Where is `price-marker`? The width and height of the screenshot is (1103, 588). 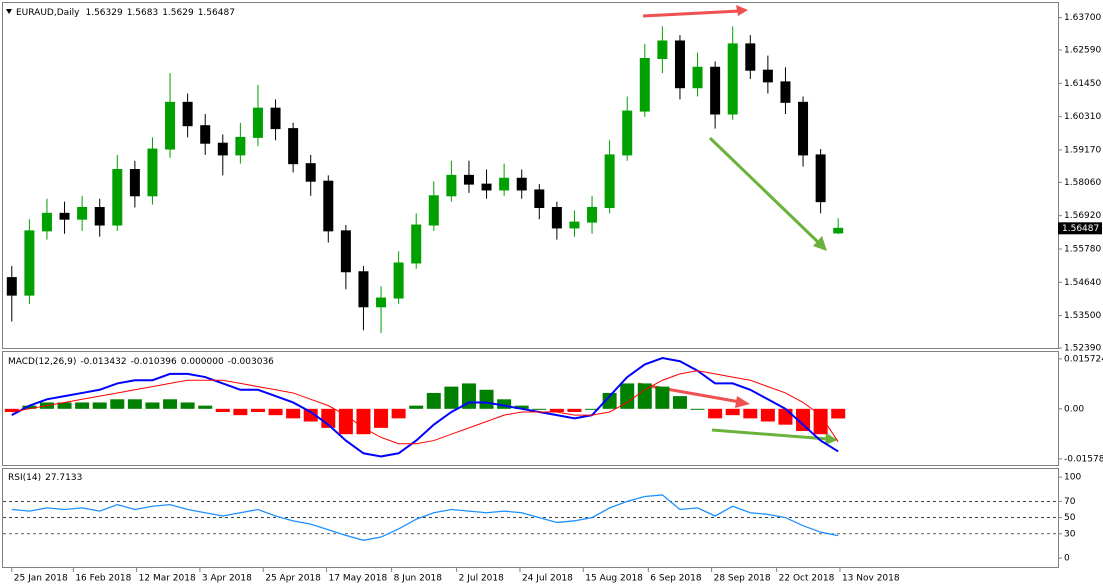
price-marker is located at coordinates (1080, 228).